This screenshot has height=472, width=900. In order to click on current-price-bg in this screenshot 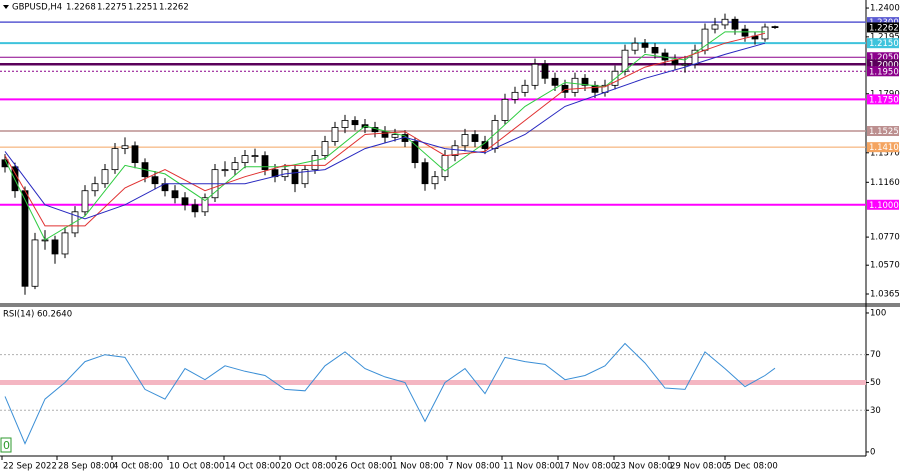, I will do `click(883, 27)`.